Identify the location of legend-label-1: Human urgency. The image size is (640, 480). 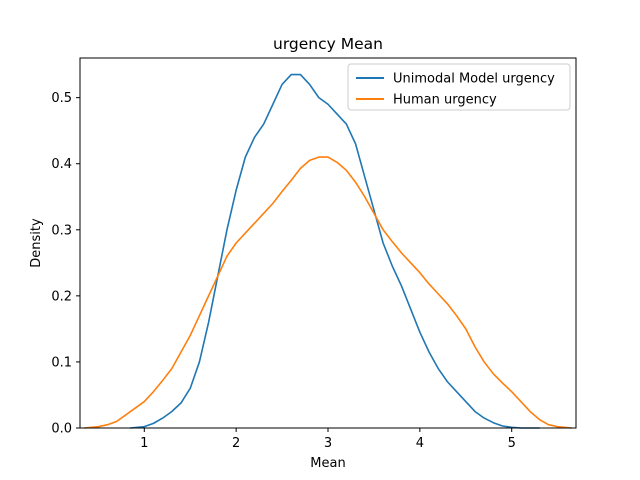
(445, 100).